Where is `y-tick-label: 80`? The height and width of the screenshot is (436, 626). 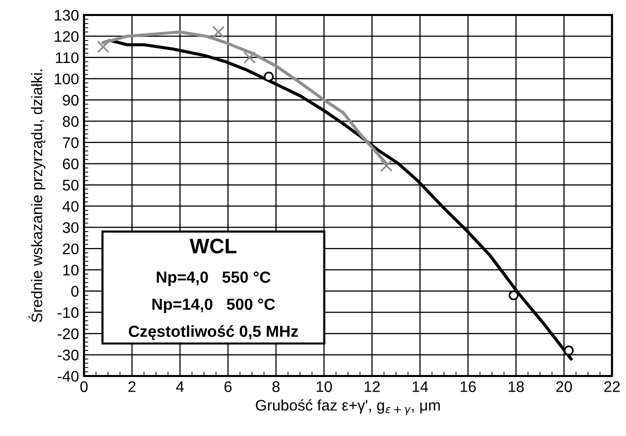
y-tick-label: 80 is located at coordinates (70, 121).